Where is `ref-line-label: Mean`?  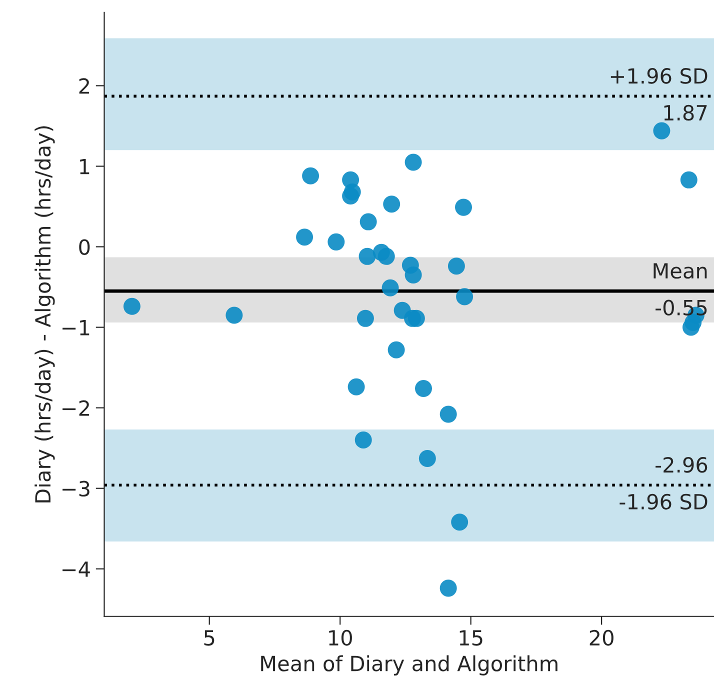
ref-line-label: Mean is located at coordinates (680, 271).